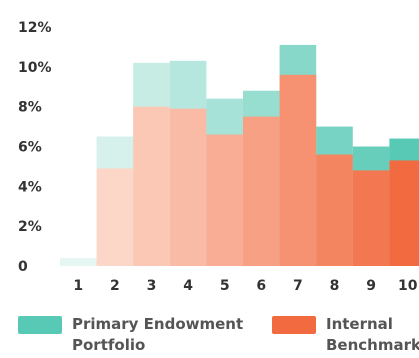 This screenshot has height=358, width=419. Describe the element at coordinates (335, 286) in the screenshot. I see `x-tick-label: 8` at that location.